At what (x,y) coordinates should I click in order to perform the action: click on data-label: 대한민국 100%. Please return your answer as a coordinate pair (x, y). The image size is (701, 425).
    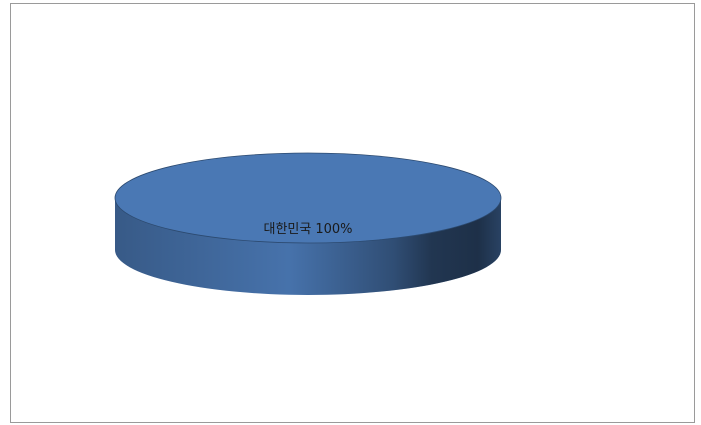
    Looking at the image, I should click on (307, 229).